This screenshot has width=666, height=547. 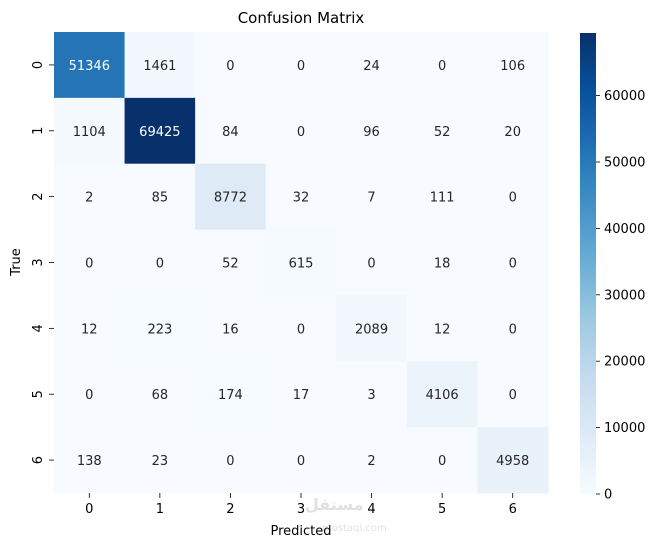 I want to click on cell-value-label: 52, so click(x=442, y=132).